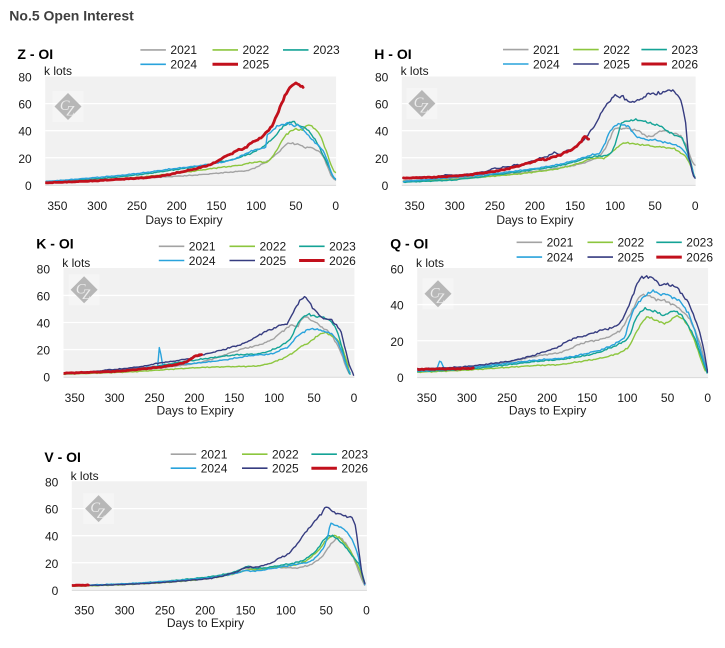 The height and width of the screenshot is (648, 725). What do you see at coordinates (71, 15) in the screenshot?
I see `svg-text: No.5 Open Interest` at bounding box center [71, 15].